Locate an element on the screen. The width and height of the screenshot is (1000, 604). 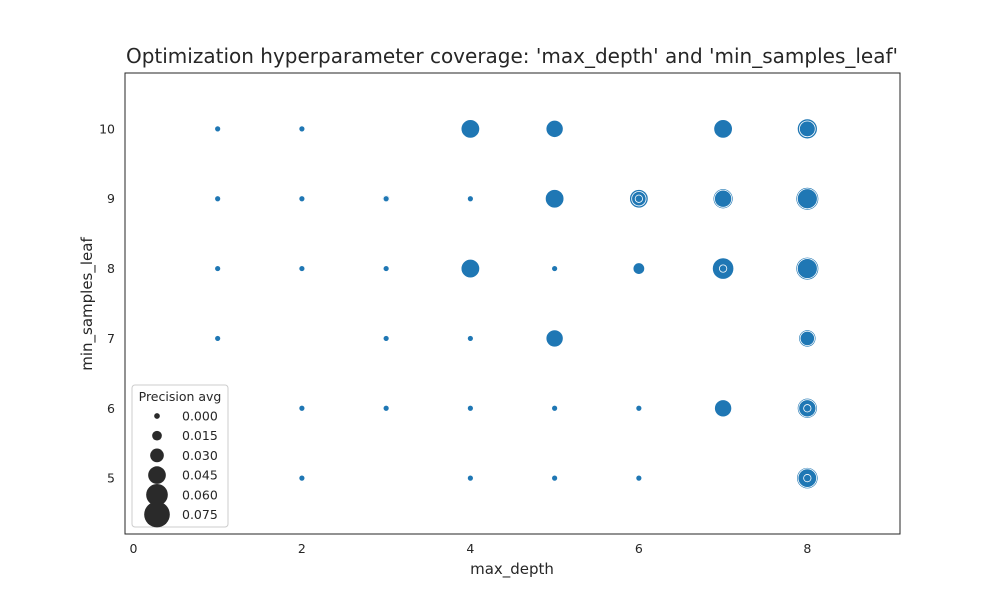
y-tick-labels: 5 6 7 8 9 10 is located at coordinates (107, 303).